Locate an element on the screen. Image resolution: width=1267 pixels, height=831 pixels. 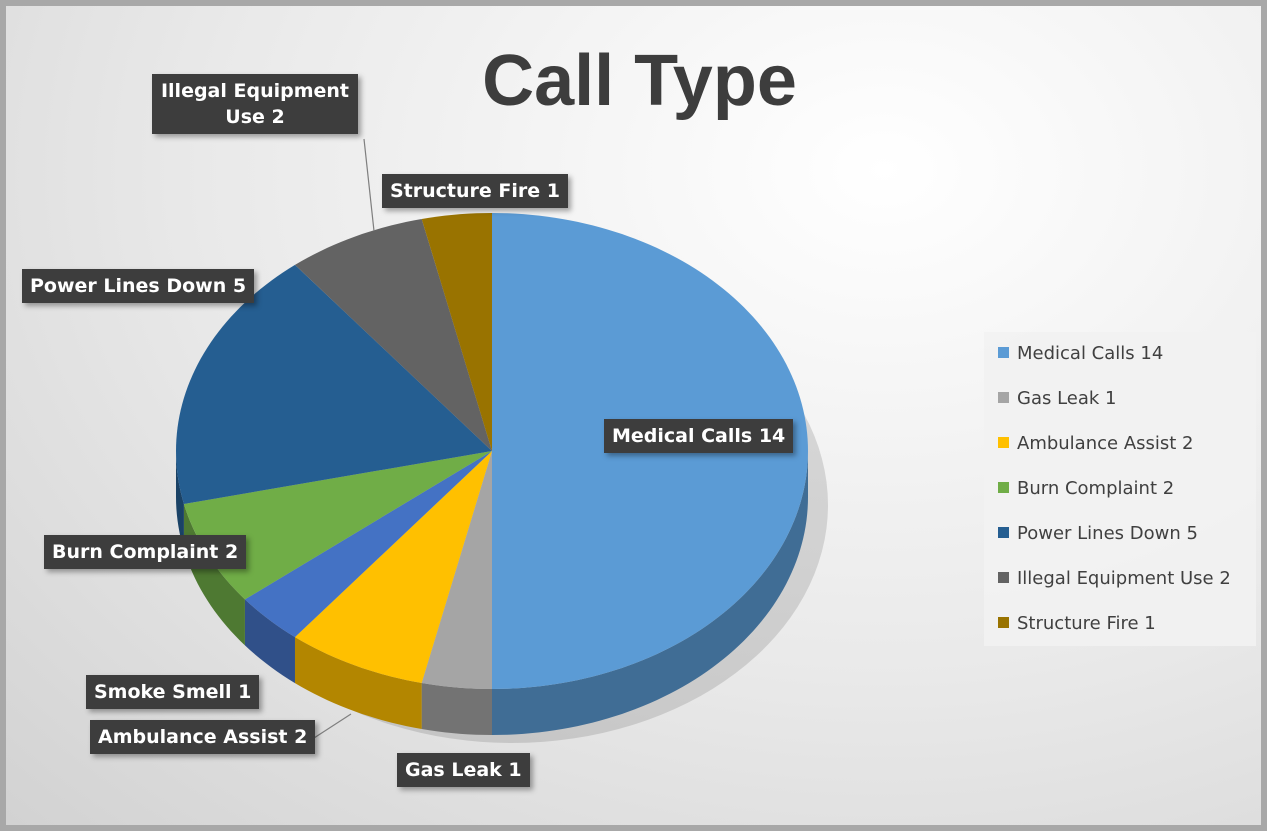
legend-entry: Ambulance Assist 2 is located at coordinates (1096, 444).